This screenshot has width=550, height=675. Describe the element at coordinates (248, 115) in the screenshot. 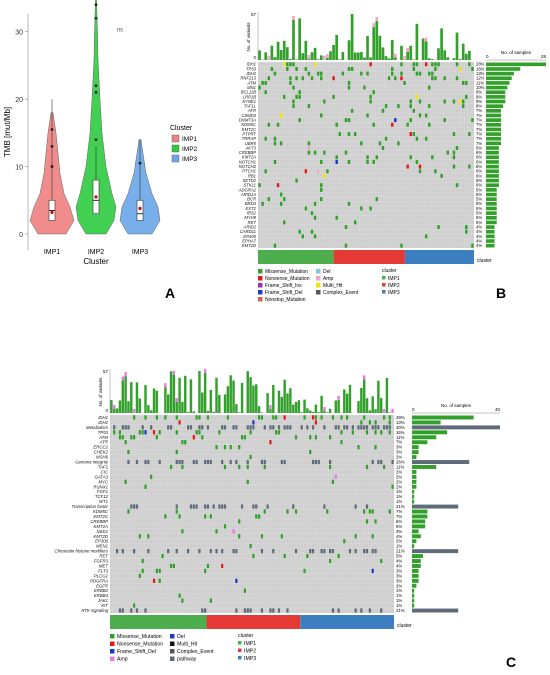

I see `gene-label: CSMD3` at that location.